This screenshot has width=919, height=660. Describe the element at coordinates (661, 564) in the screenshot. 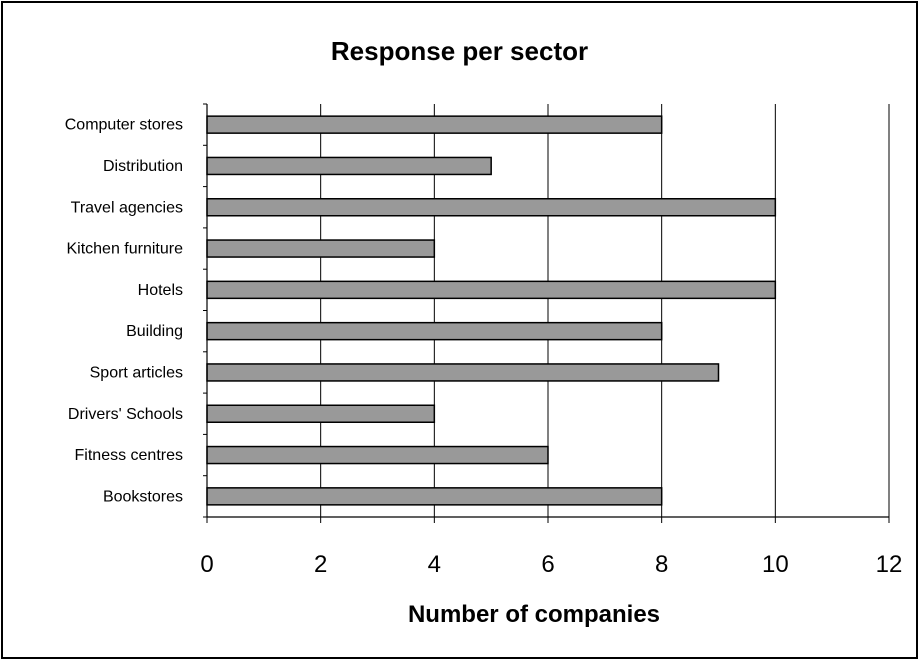

I see `x-tick-label: 8` at that location.